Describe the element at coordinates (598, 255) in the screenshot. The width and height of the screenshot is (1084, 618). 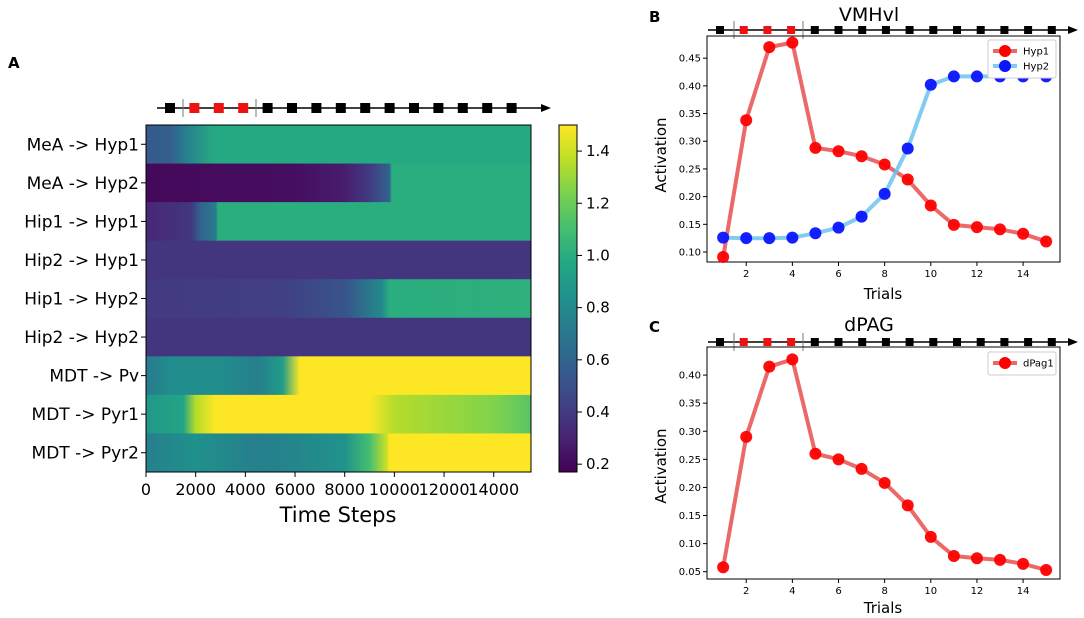
I see `colorbar-tick-label: 1.0` at that location.